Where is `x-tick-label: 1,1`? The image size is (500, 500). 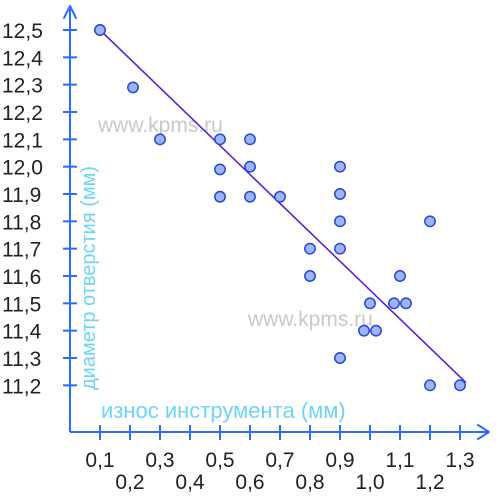
x-tick-label: 1,1 is located at coordinates (399, 460).